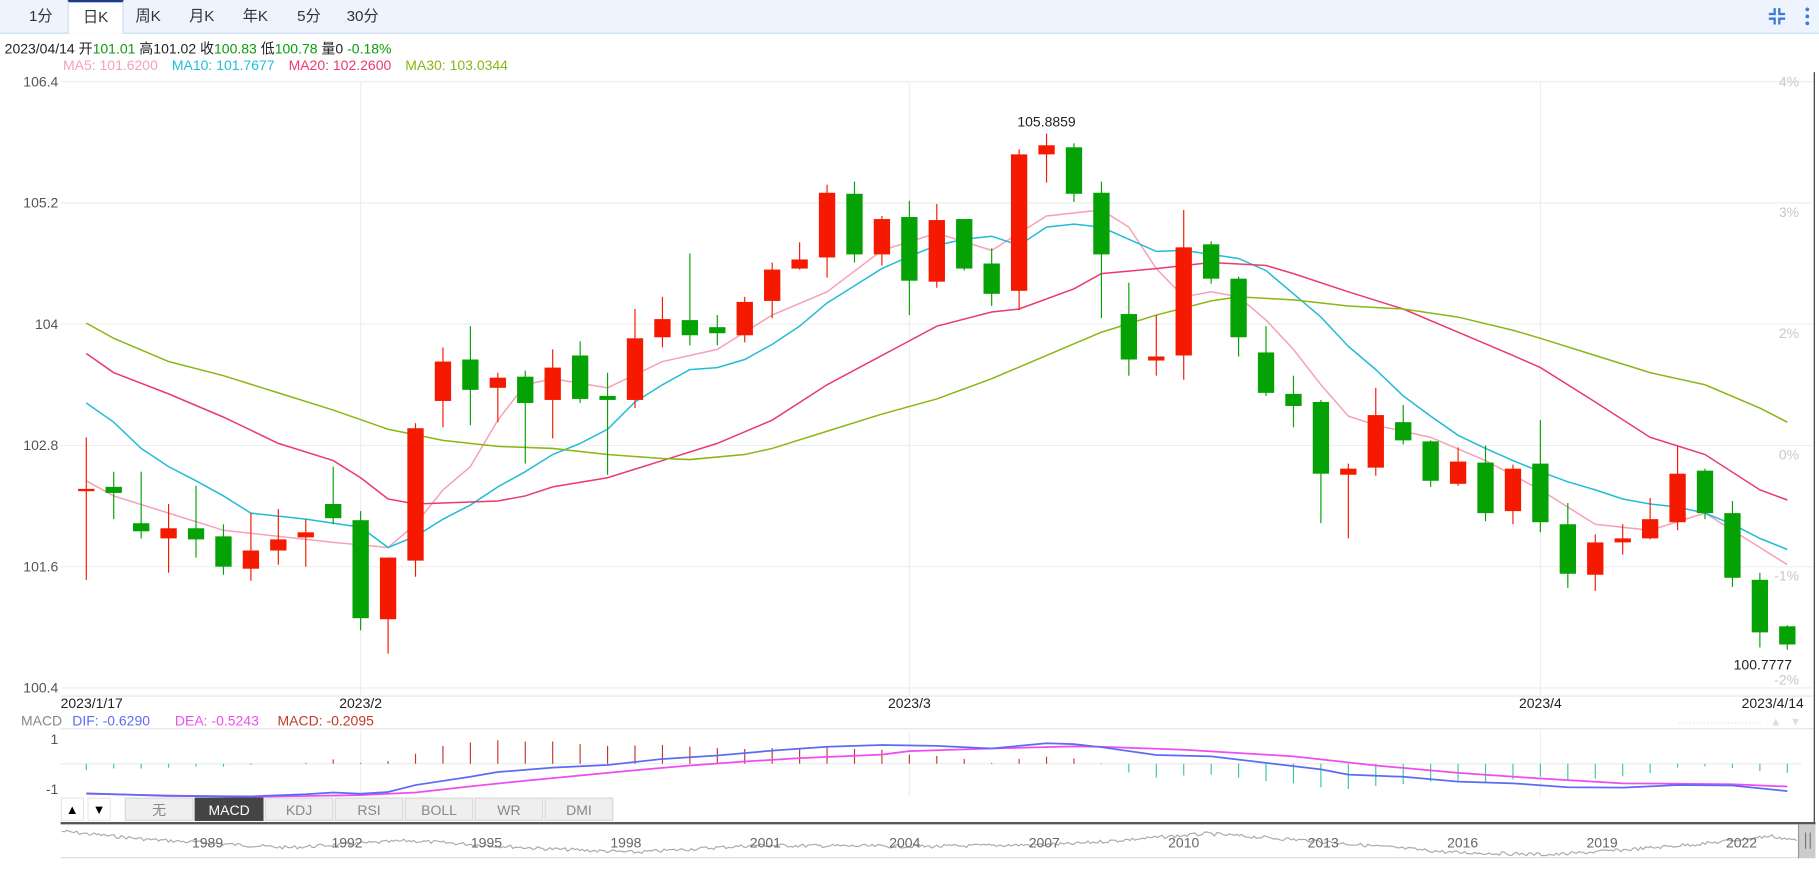 Image resolution: width=1819 pixels, height=886 pixels. I want to click on range-navigator, so click(938, 840).